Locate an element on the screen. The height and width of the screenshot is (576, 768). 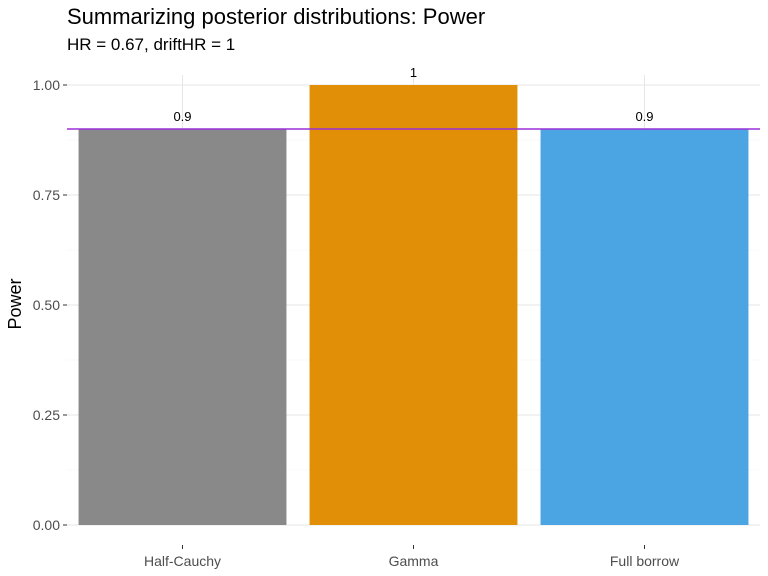
x-axis: Half-Cauchy Gamma Full borrow is located at coordinates (412, 557).